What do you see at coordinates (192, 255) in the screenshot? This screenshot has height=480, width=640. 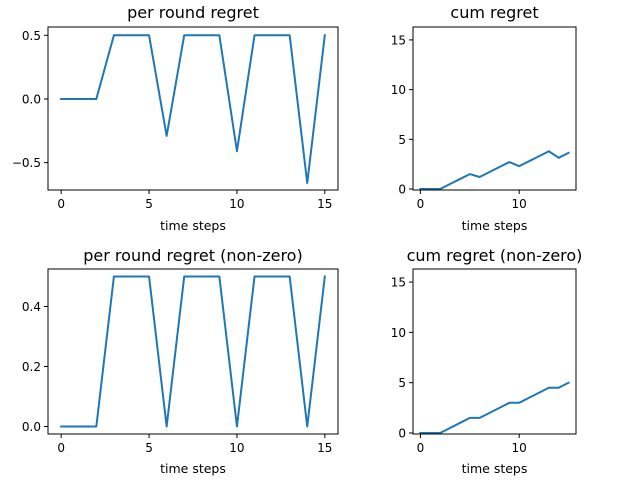 I see `chart-title: per round regret (non-zero)` at bounding box center [192, 255].